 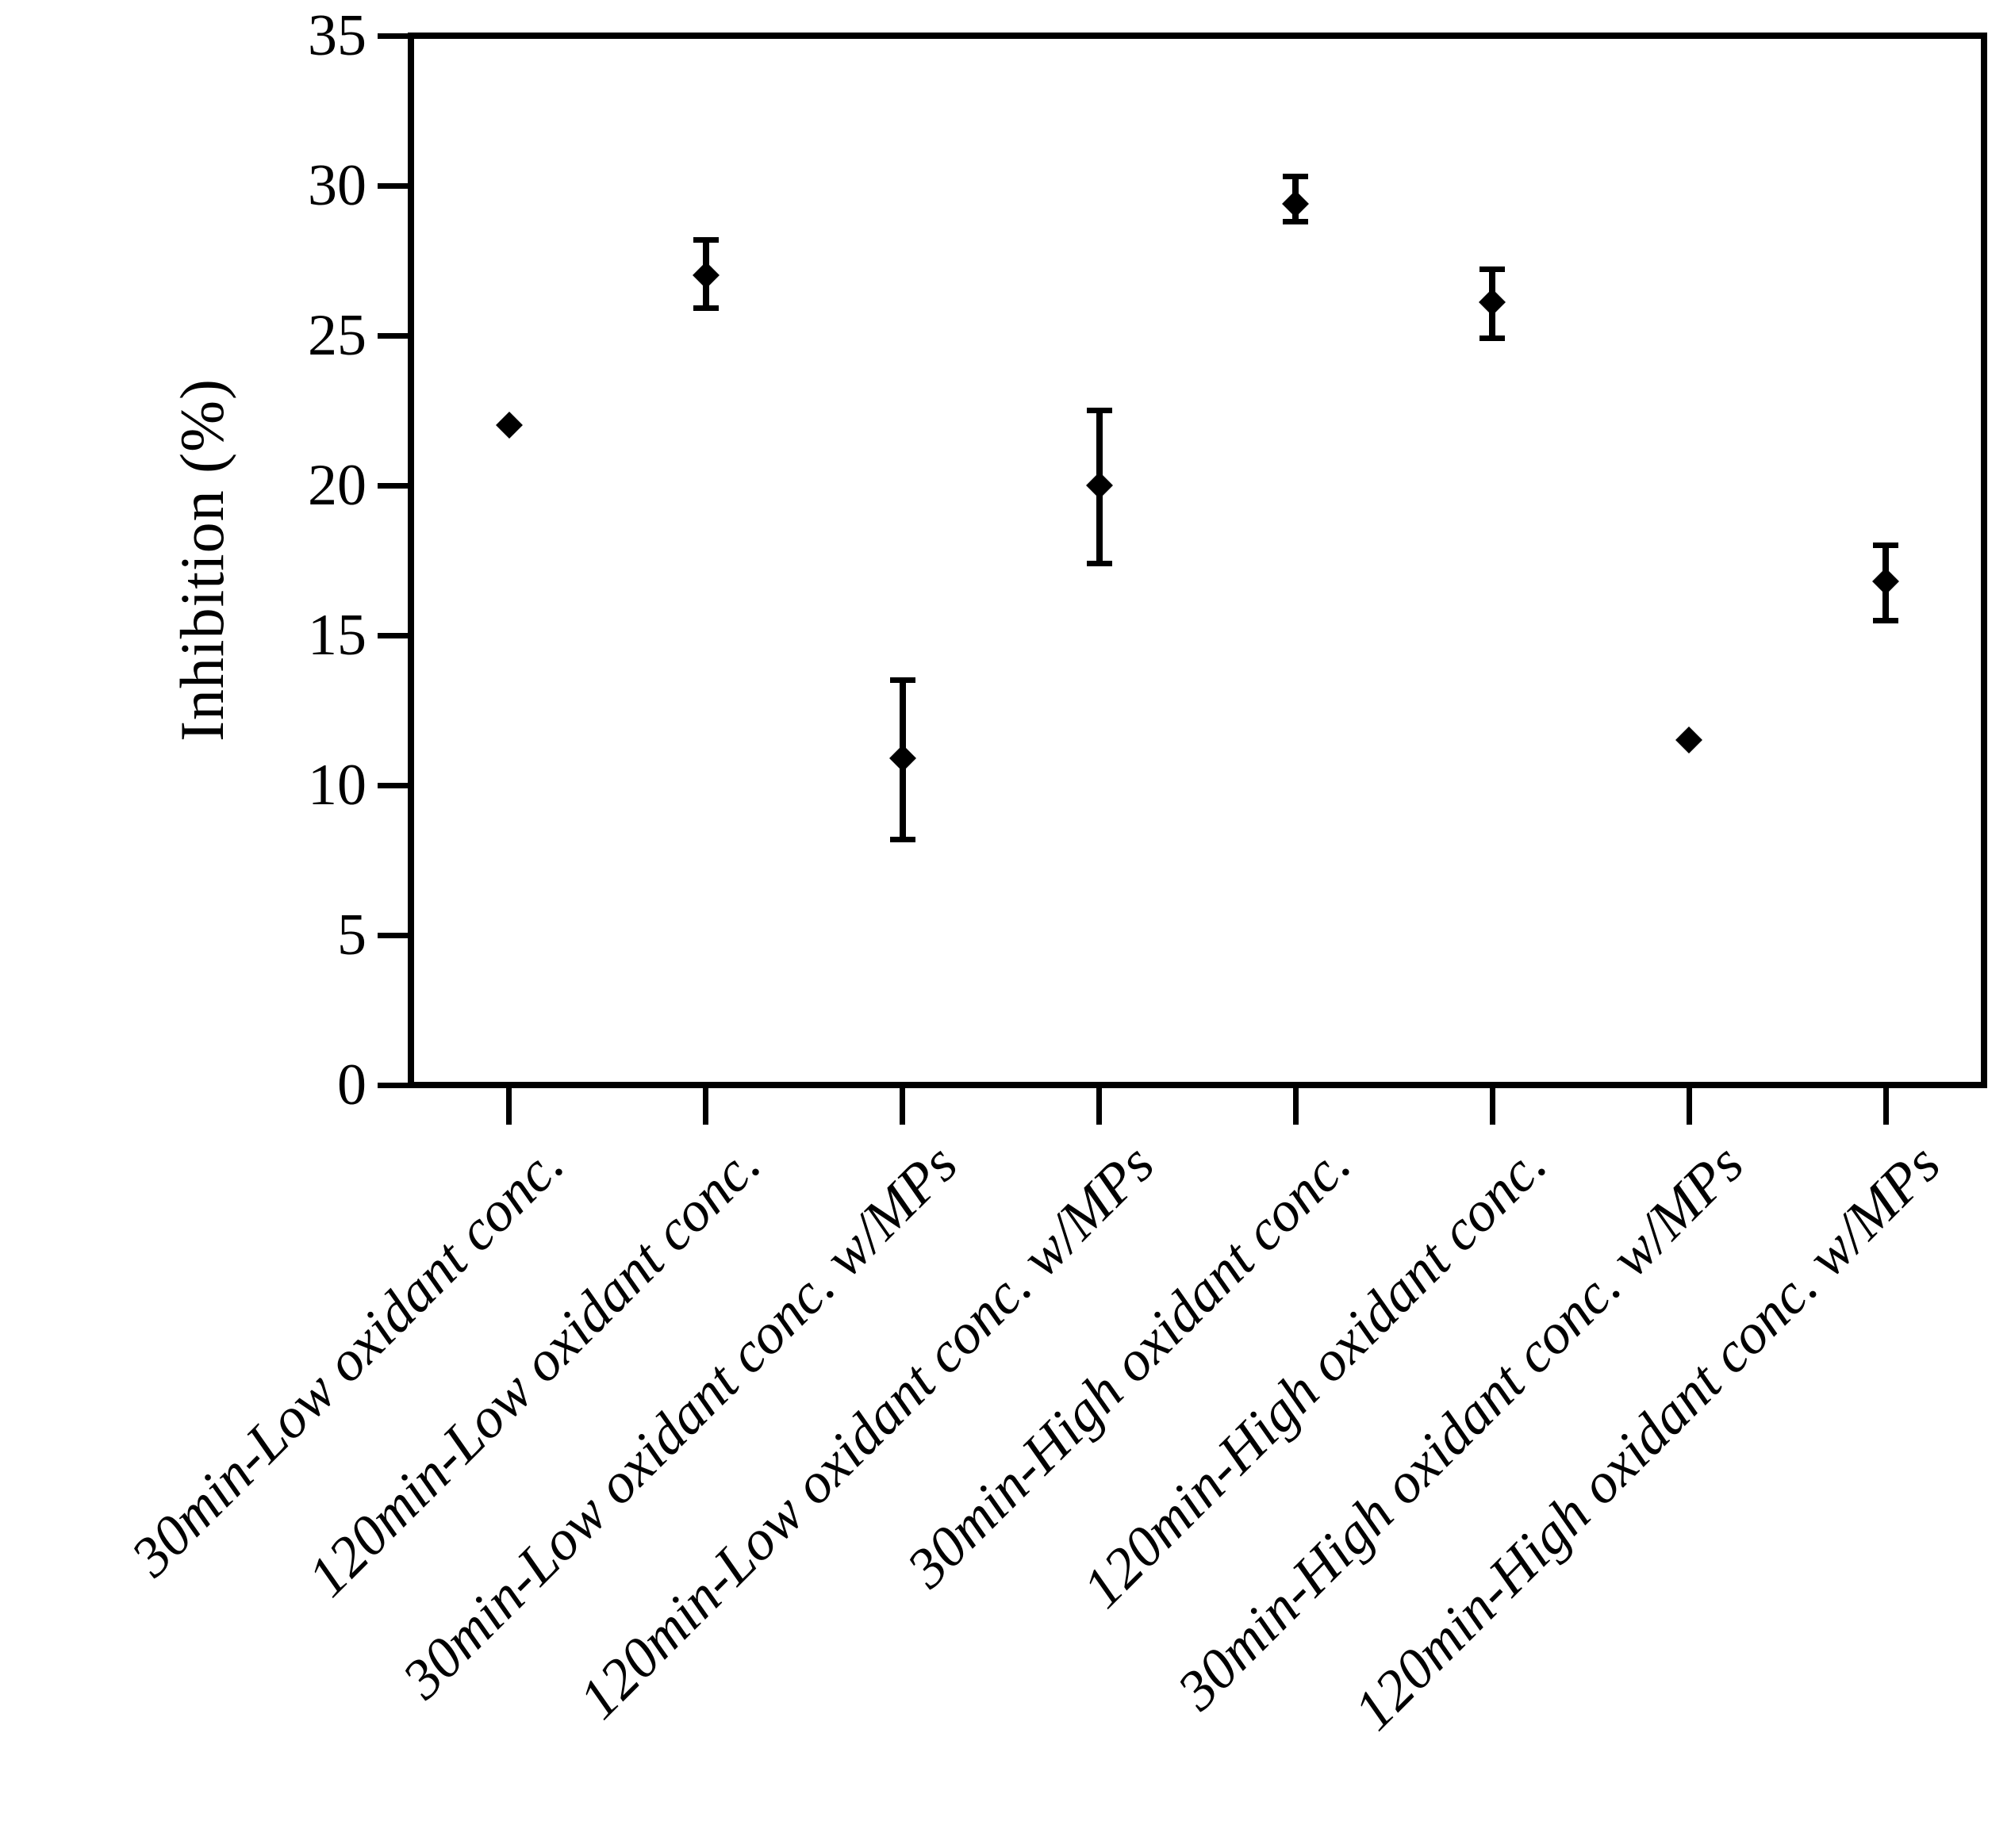 I want to click on y-axis-tick-label: 0, so click(x=352, y=1085).